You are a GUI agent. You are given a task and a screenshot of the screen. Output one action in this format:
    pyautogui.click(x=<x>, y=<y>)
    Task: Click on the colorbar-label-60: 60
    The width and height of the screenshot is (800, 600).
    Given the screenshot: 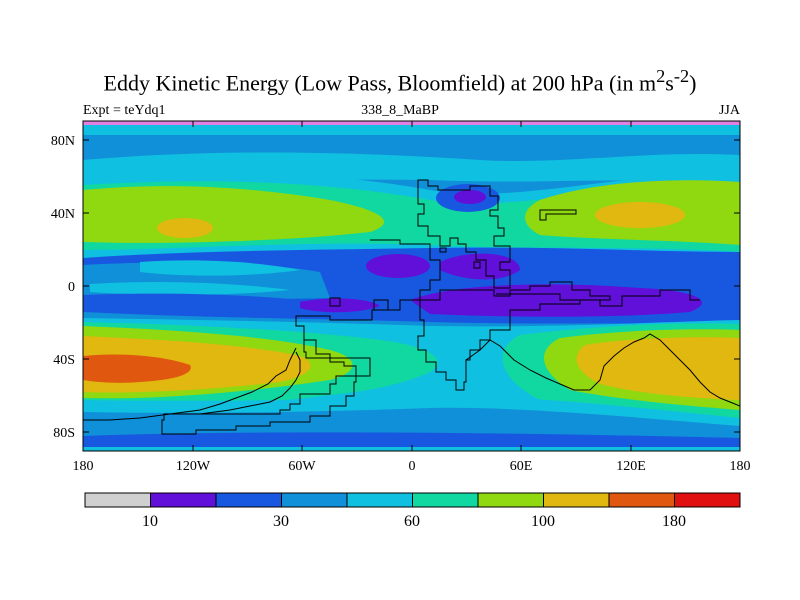 What is the action you would take?
    pyautogui.click(x=412, y=521)
    